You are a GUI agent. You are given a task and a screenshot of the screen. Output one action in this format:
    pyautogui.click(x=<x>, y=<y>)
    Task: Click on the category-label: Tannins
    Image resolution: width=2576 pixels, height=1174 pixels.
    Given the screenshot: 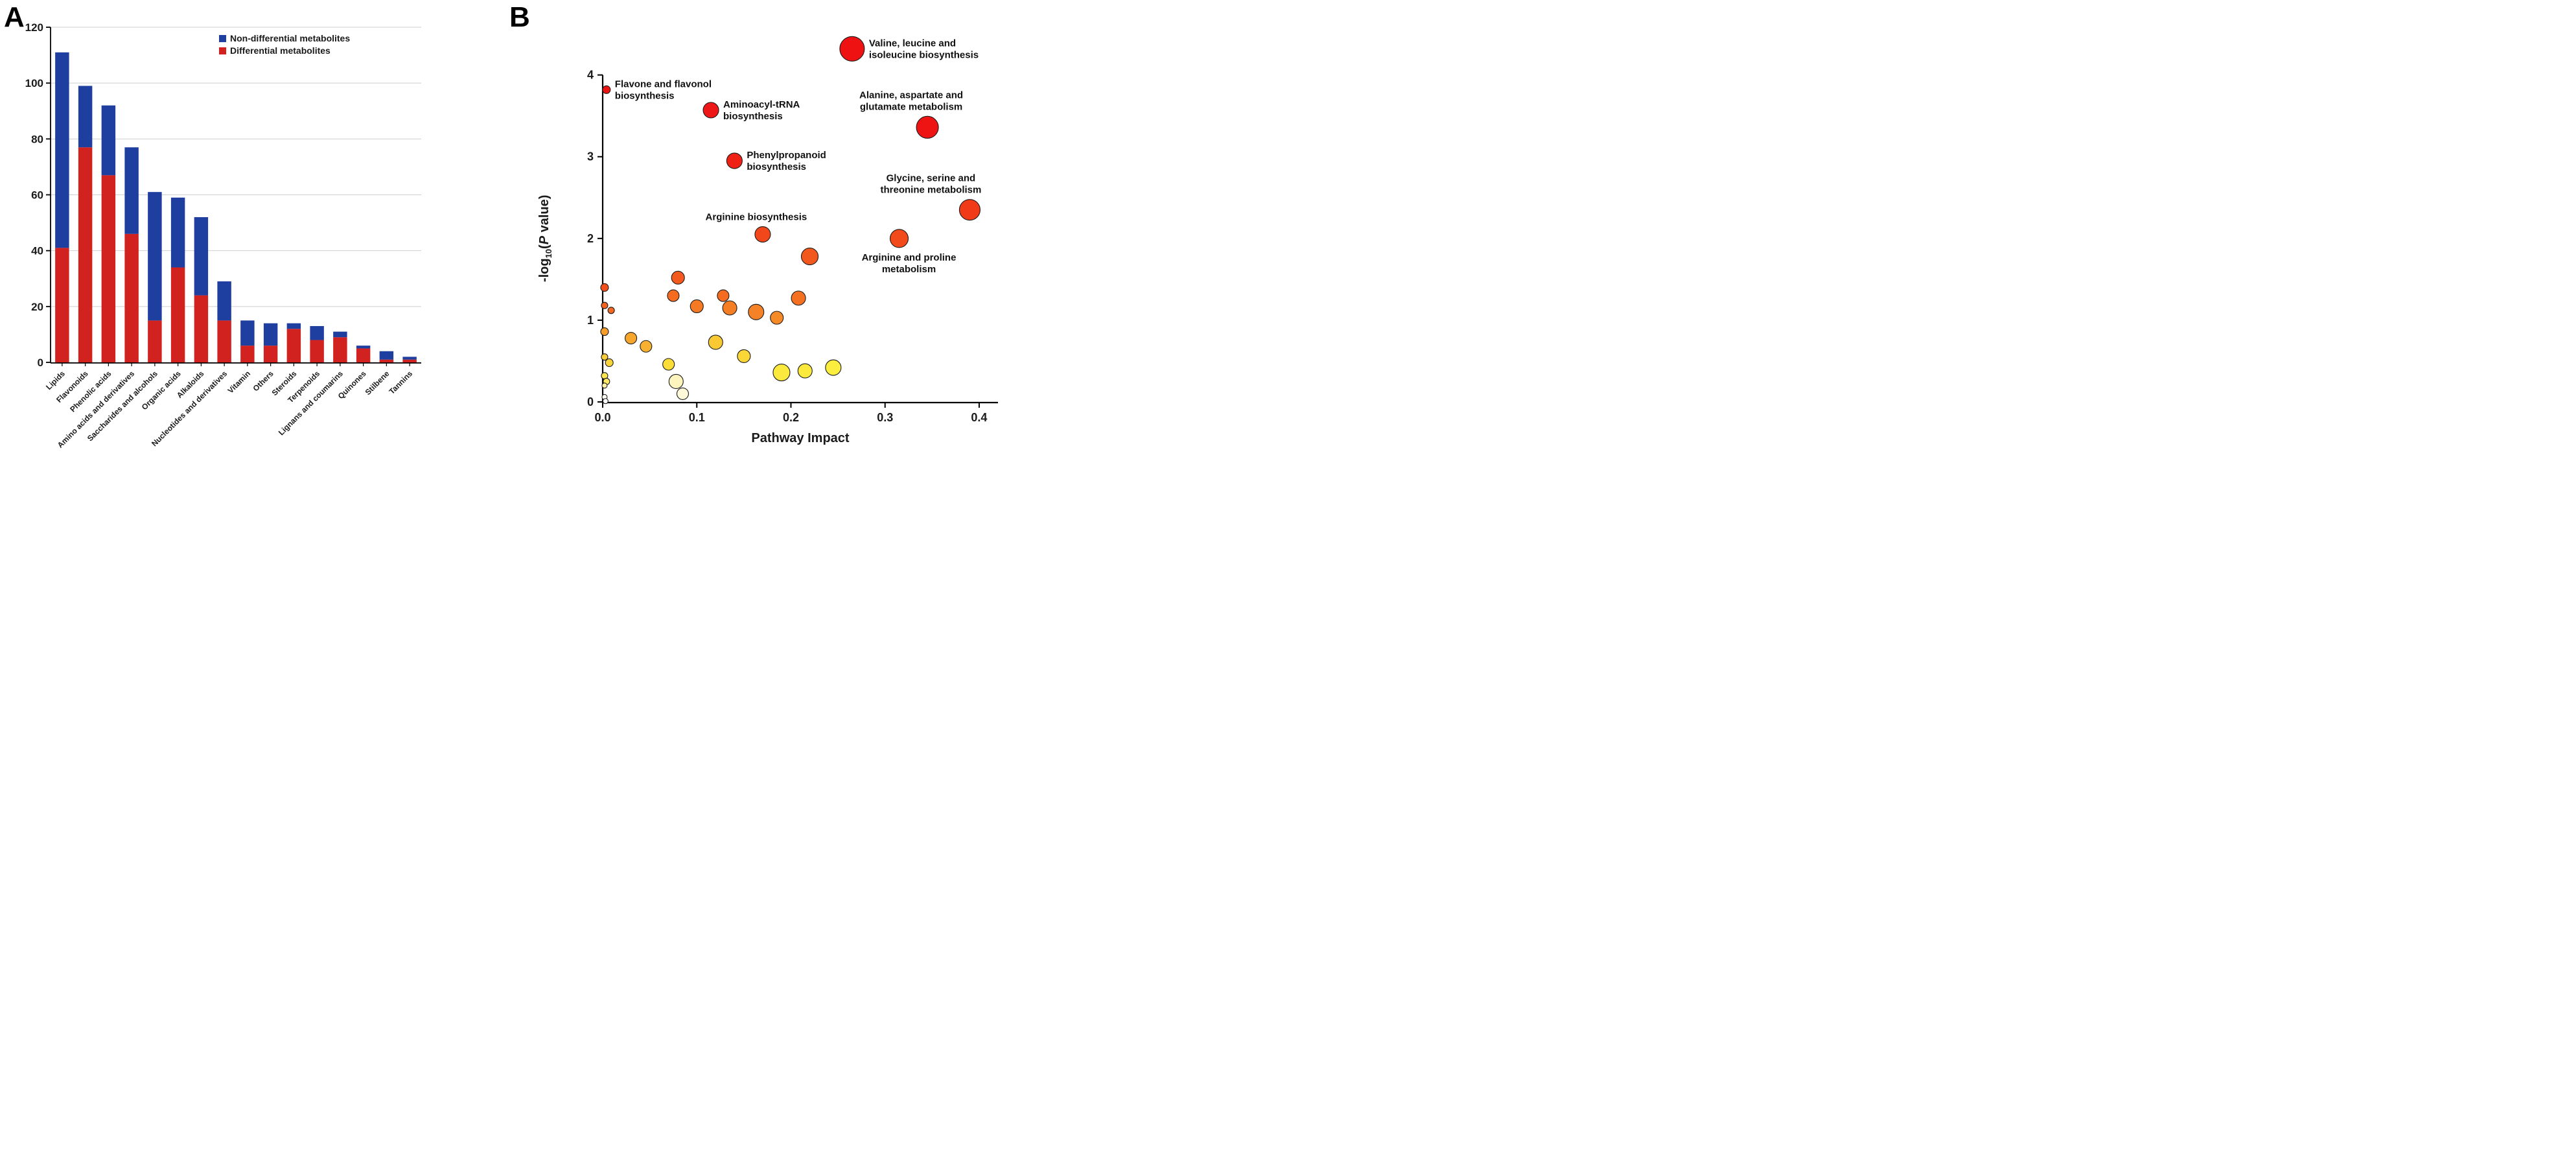 What is the action you would take?
    pyautogui.click(x=401, y=382)
    